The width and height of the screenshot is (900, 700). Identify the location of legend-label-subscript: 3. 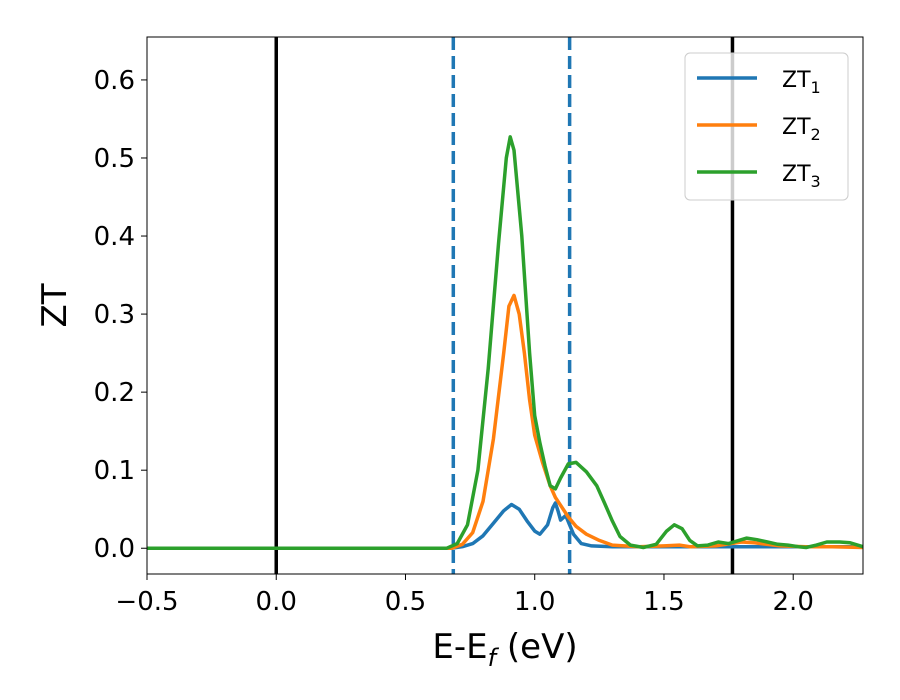
(816, 181).